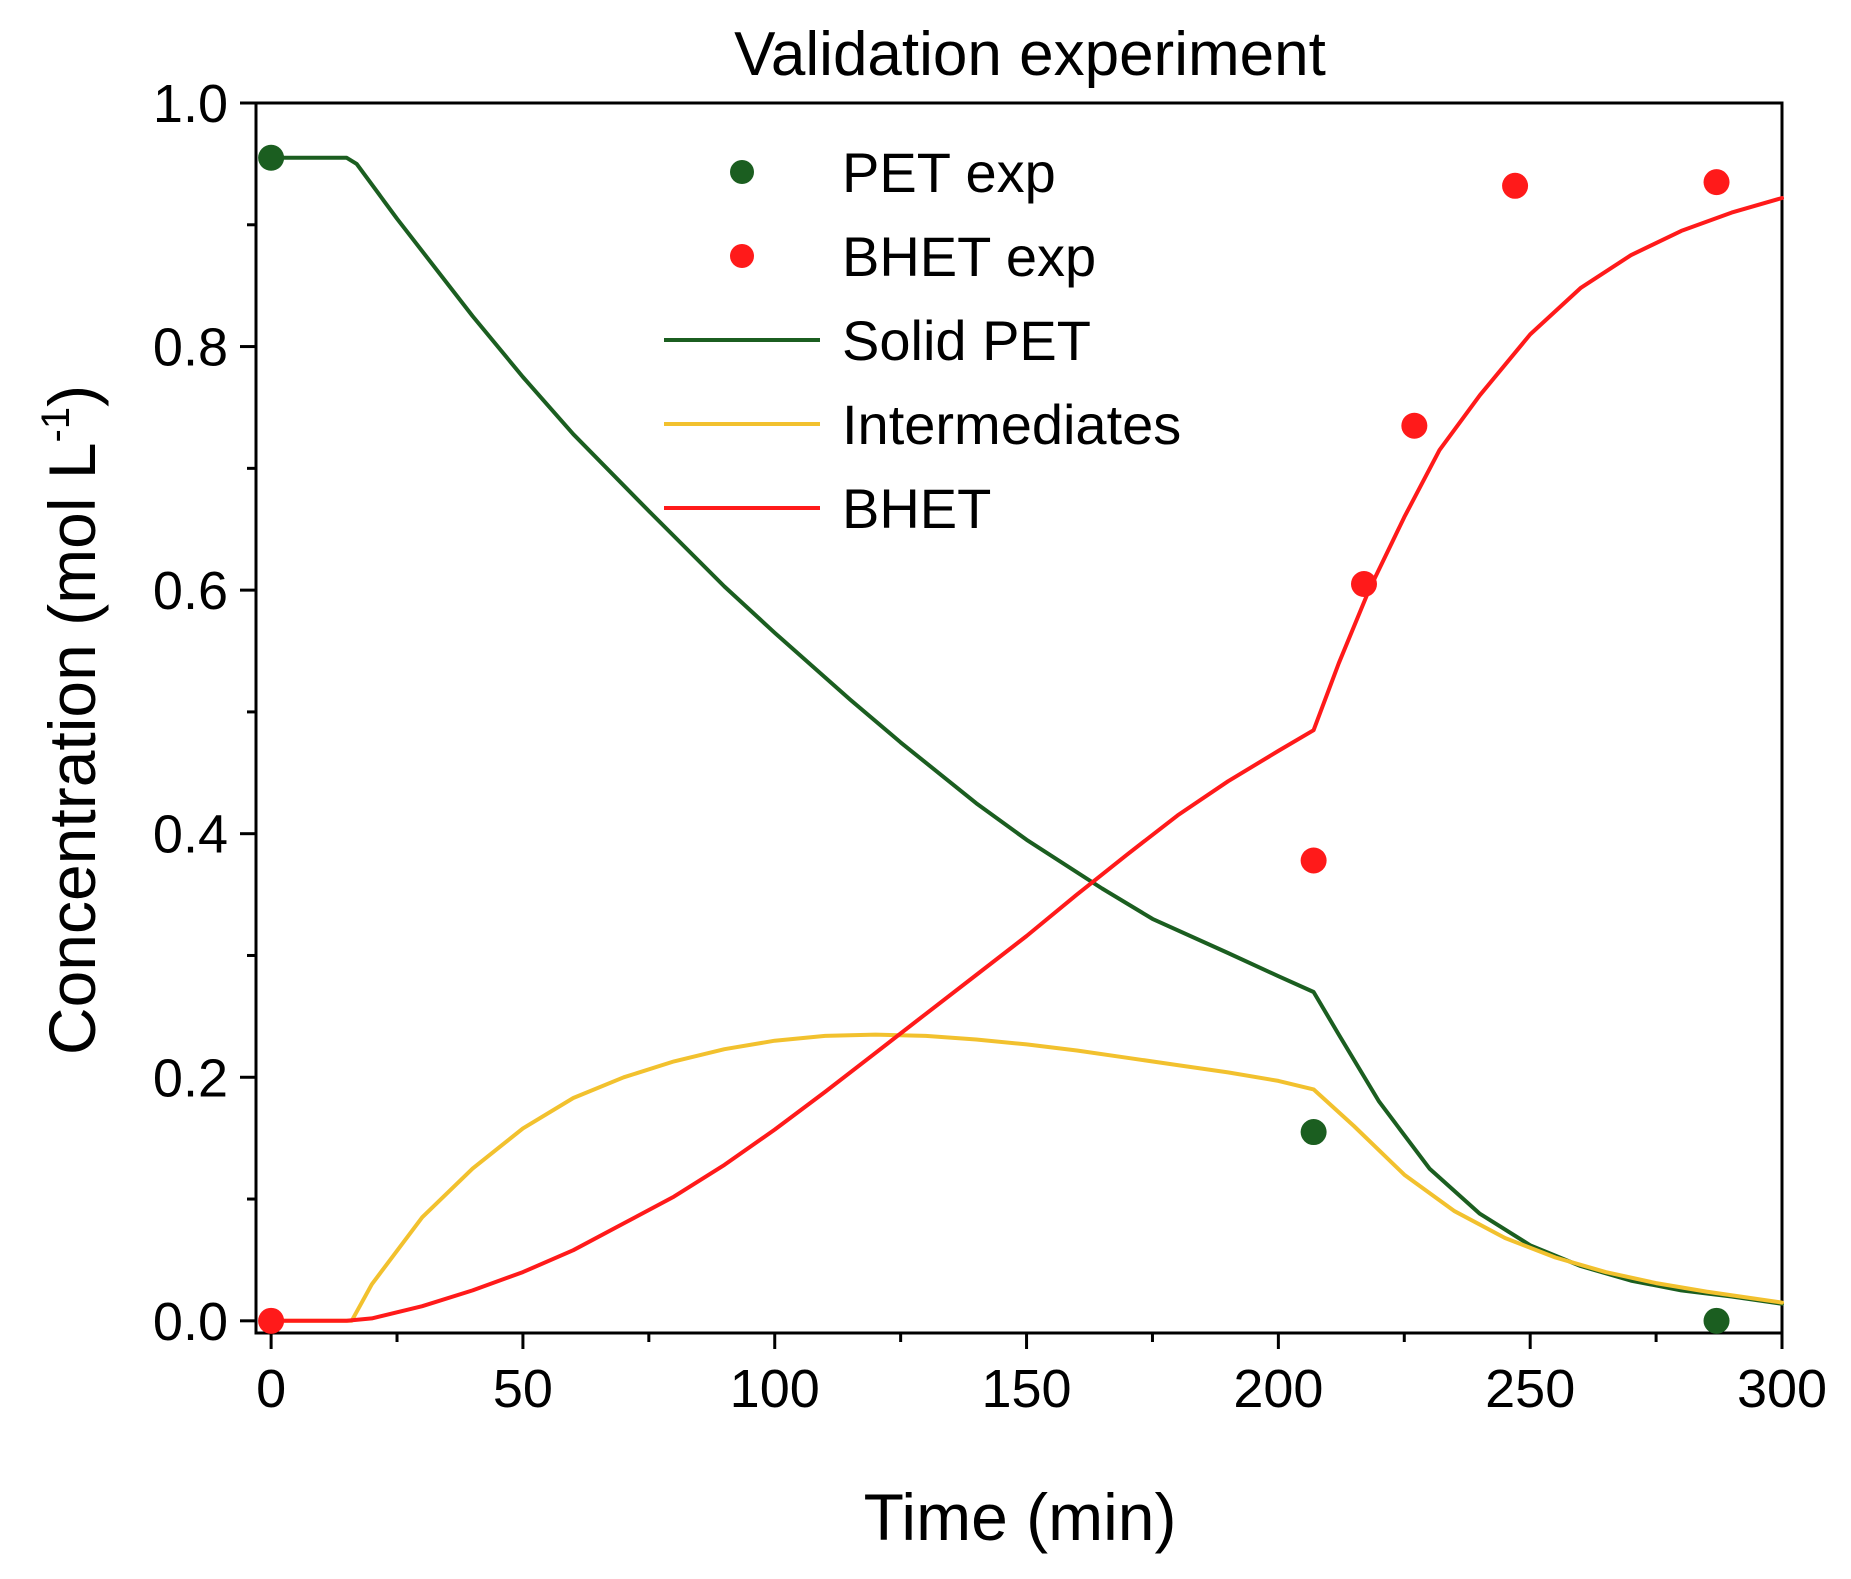 This screenshot has height=1579, width=1851. Describe the element at coordinates (523, 1389) in the screenshot. I see `x-tick-label: 50` at that location.